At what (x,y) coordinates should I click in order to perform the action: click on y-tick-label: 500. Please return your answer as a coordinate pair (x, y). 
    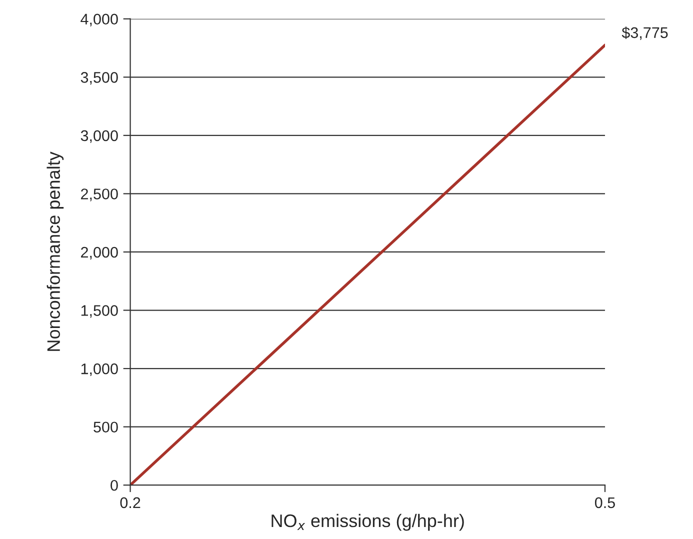
    Looking at the image, I should click on (106, 427).